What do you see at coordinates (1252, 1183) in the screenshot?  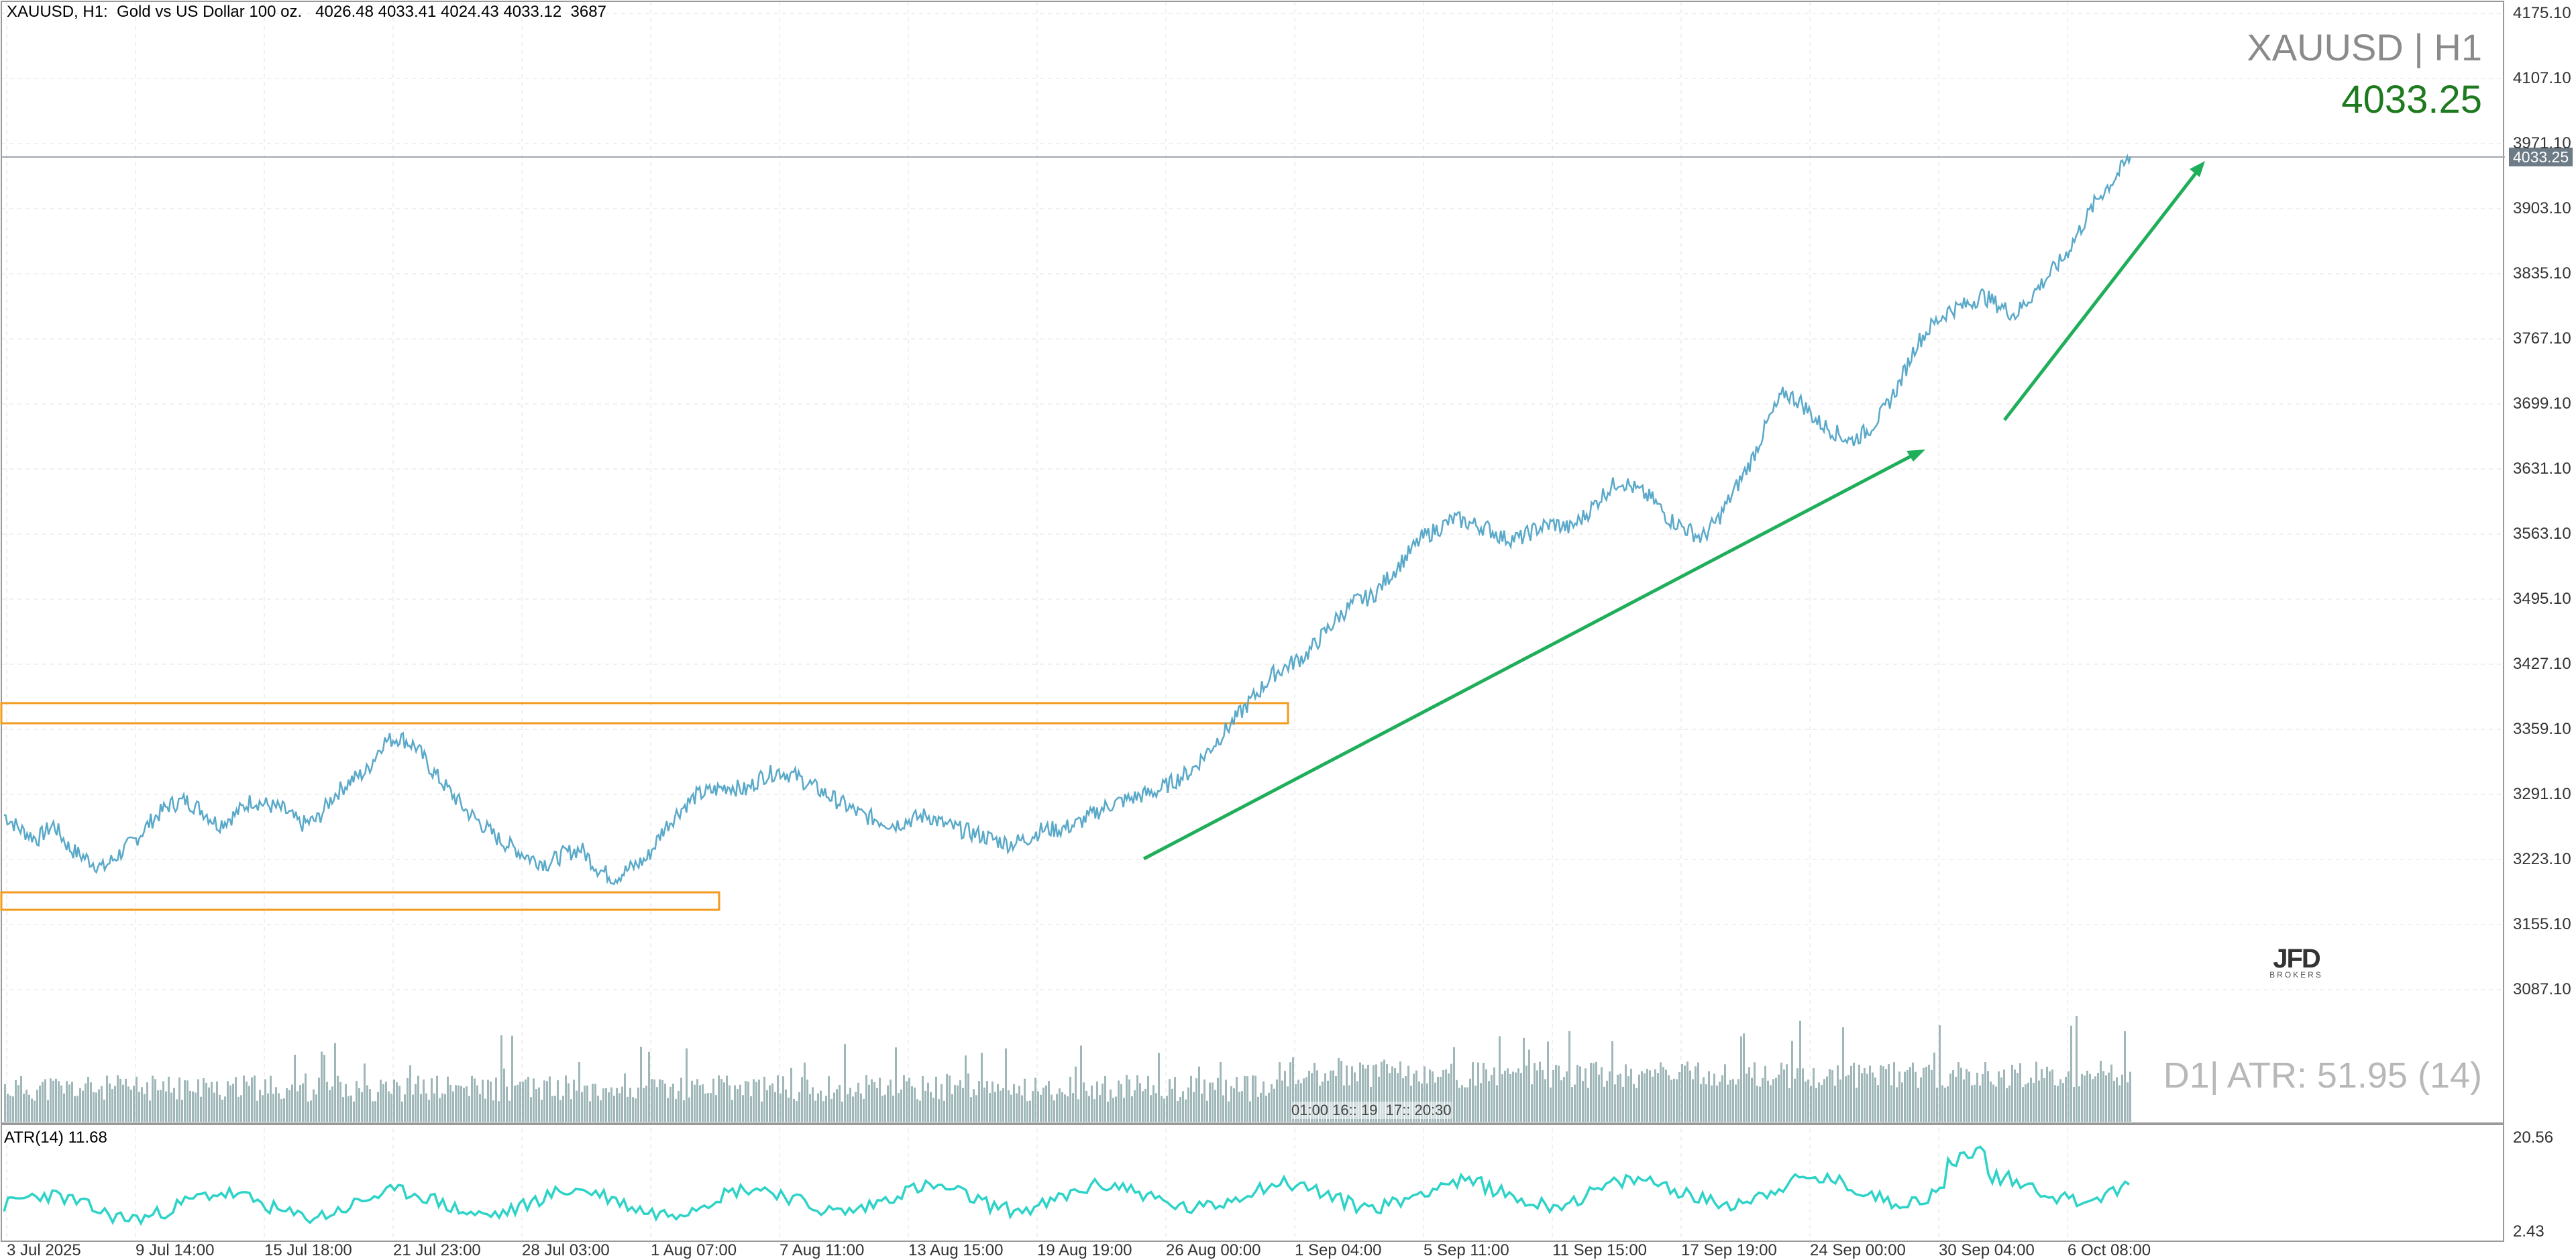 I see `indicator-panel-border` at bounding box center [1252, 1183].